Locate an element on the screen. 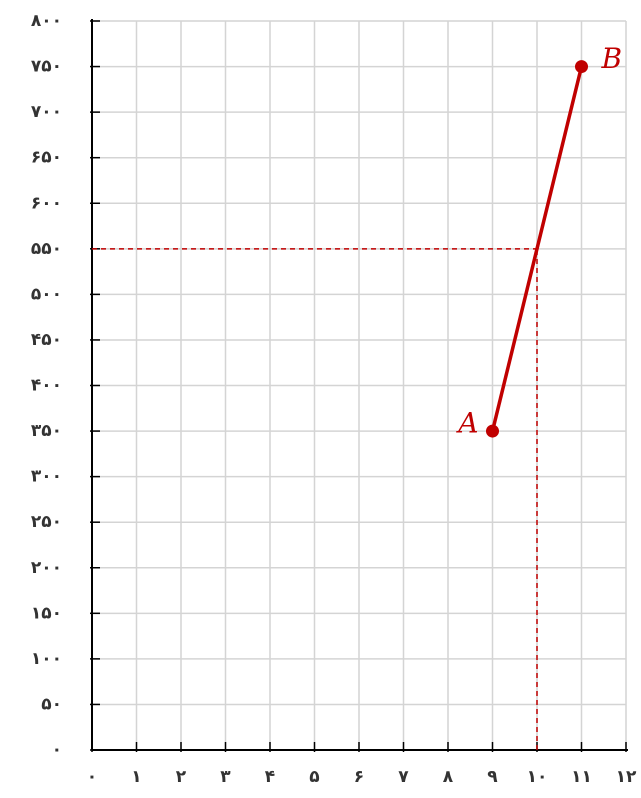 The width and height of the screenshot is (641, 798). y-tick-label: ۳۵۰ is located at coordinates (46, 431).